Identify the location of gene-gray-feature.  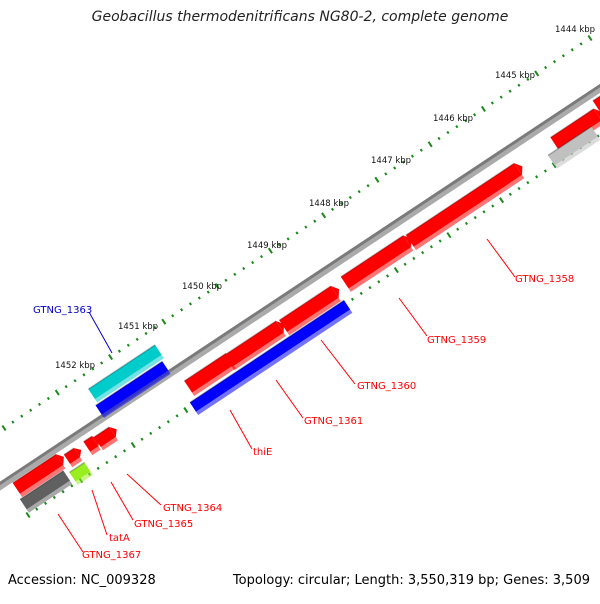
(46, 491).